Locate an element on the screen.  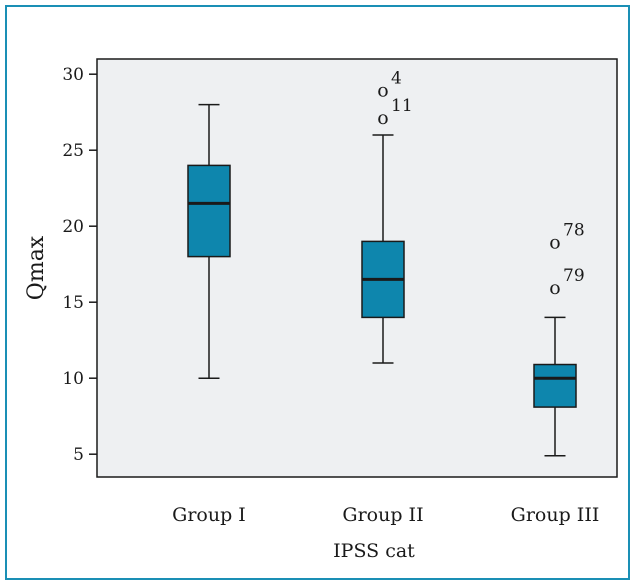
x-axis: Group I Group II Group III is located at coordinates (385, 515).